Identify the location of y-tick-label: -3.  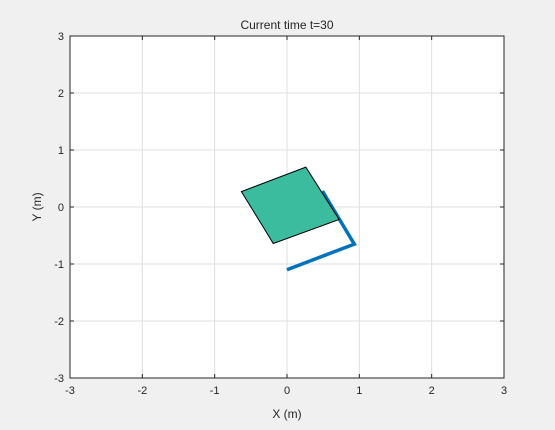
(59, 379).